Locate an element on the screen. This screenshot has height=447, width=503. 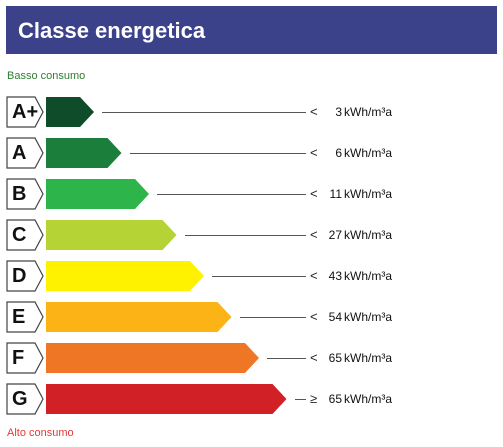
header-bar: Classe energetica is located at coordinates (251, 30).